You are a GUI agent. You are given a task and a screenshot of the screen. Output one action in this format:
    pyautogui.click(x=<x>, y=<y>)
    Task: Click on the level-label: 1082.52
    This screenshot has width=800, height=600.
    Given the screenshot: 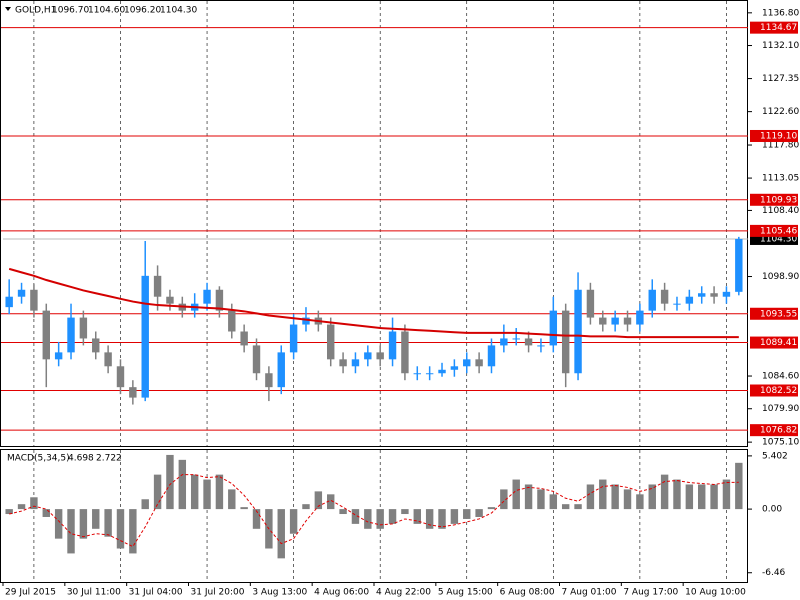 What is the action you would take?
    pyautogui.click(x=778, y=391)
    